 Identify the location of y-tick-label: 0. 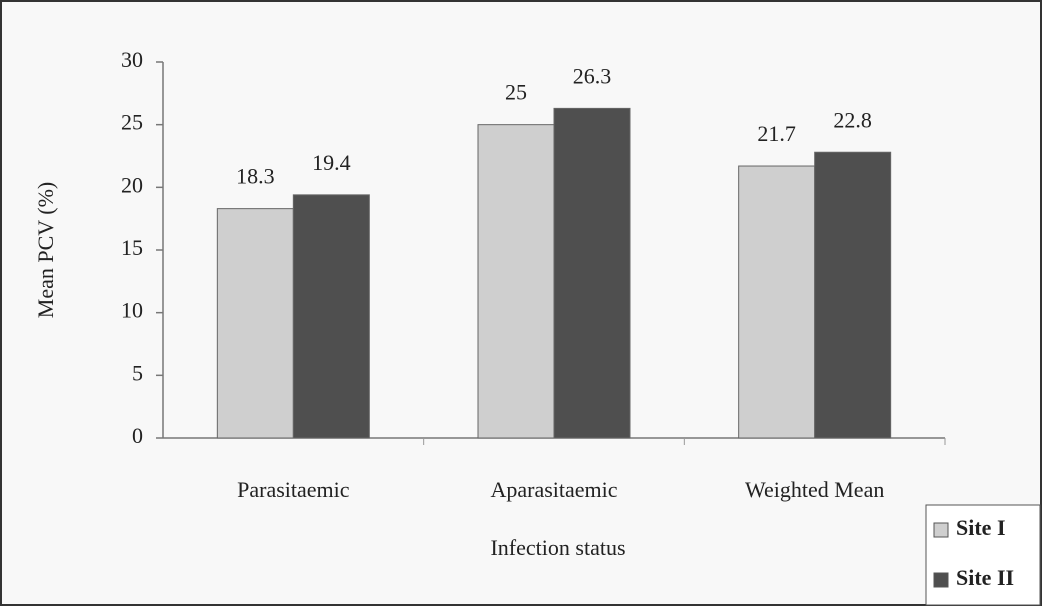
(137, 435).